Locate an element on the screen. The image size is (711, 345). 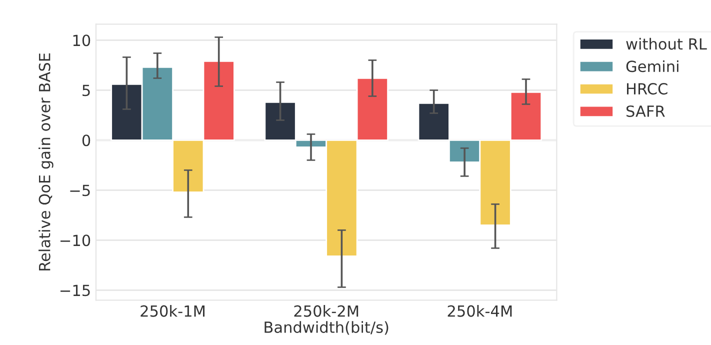
y-tick-label: 10 is located at coordinates (81, 40).